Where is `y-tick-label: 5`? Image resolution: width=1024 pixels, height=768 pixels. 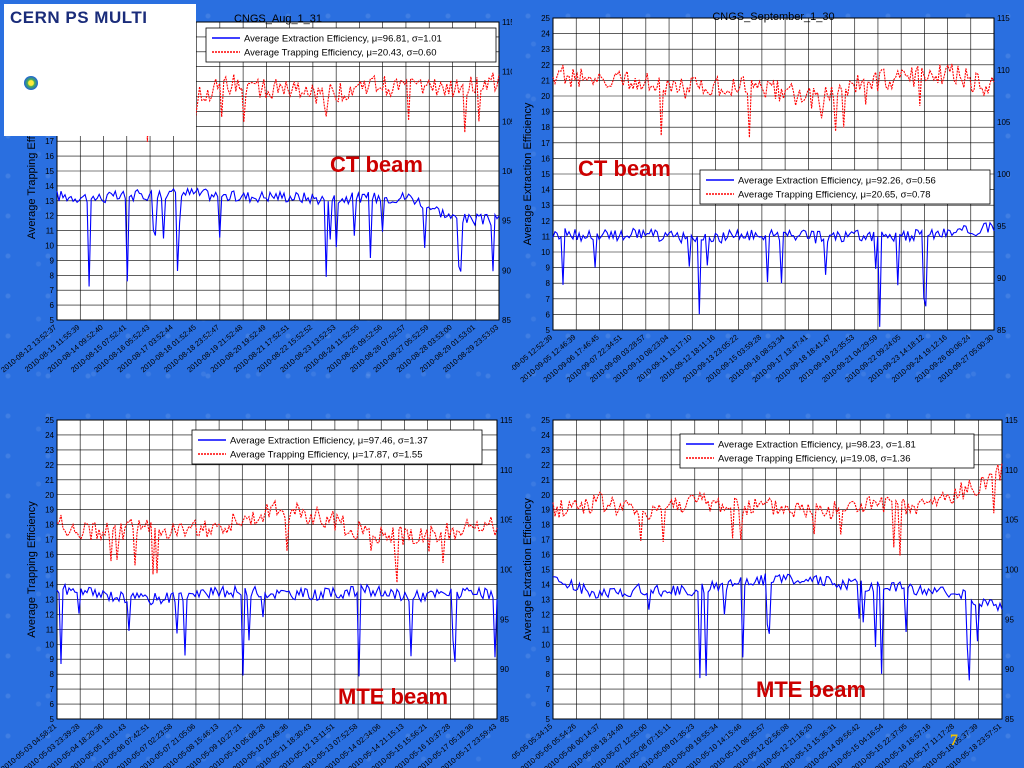
y-tick-label: 5 is located at coordinates (52, 719).